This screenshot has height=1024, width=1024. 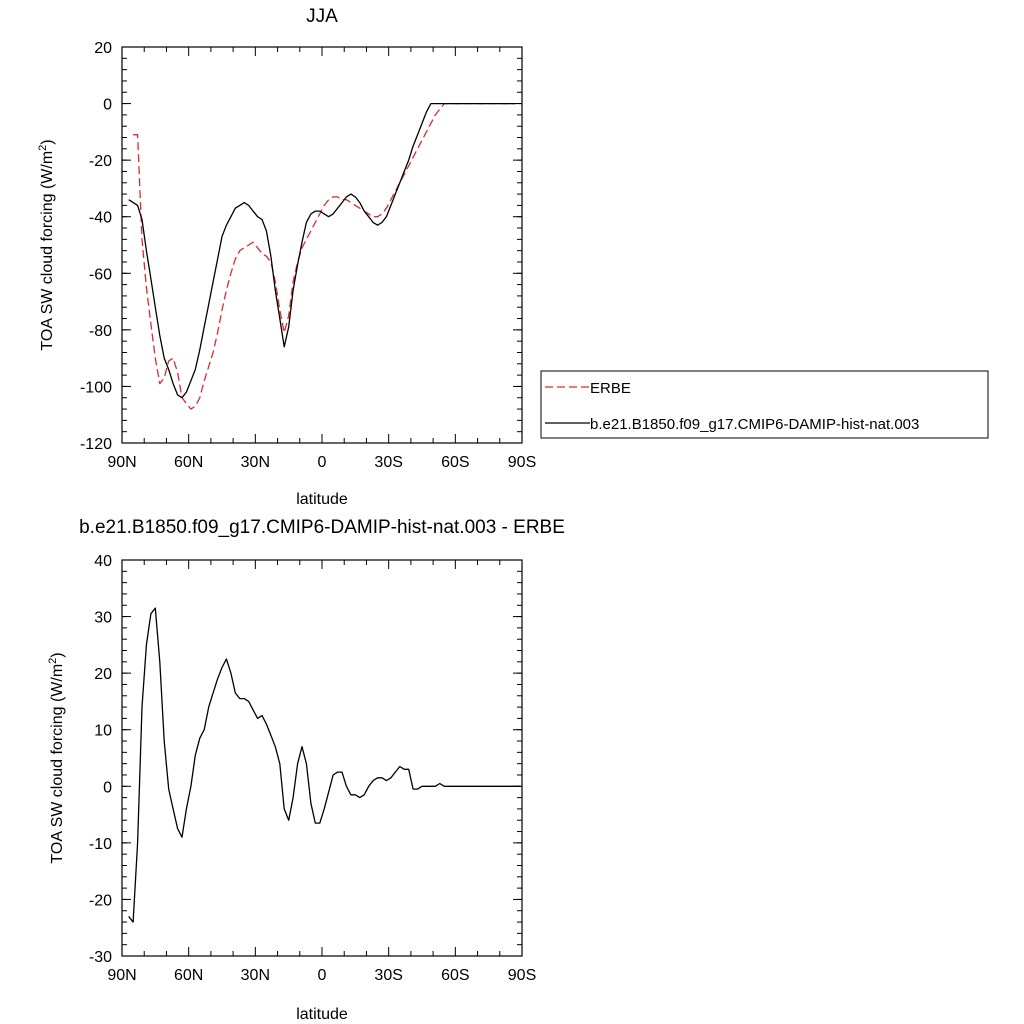 What do you see at coordinates (107, 787) in the screenshot?
I see `bottom-y-tick-label: 0` at bounding box center [107, 787].